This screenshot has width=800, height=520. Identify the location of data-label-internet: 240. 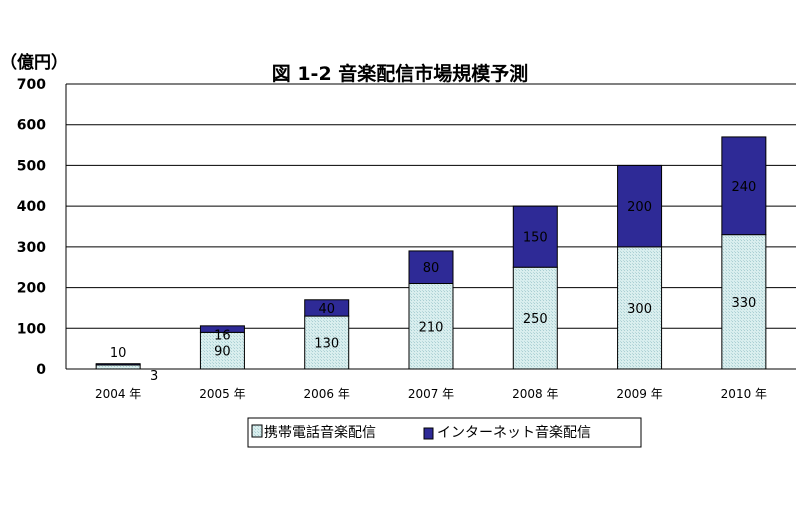
(743, 187).